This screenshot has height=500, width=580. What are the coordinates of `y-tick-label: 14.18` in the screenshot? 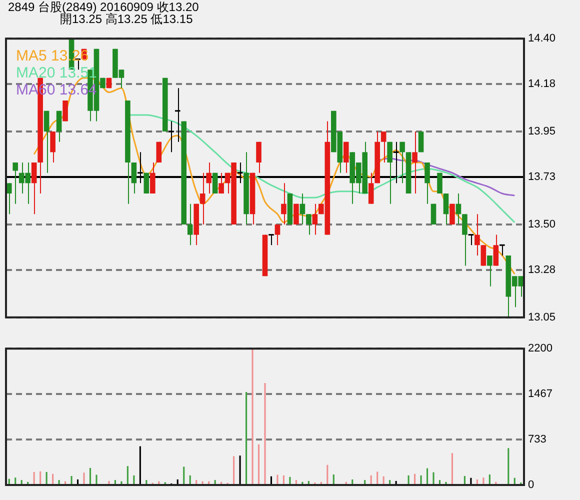 It's located at (542, 84).